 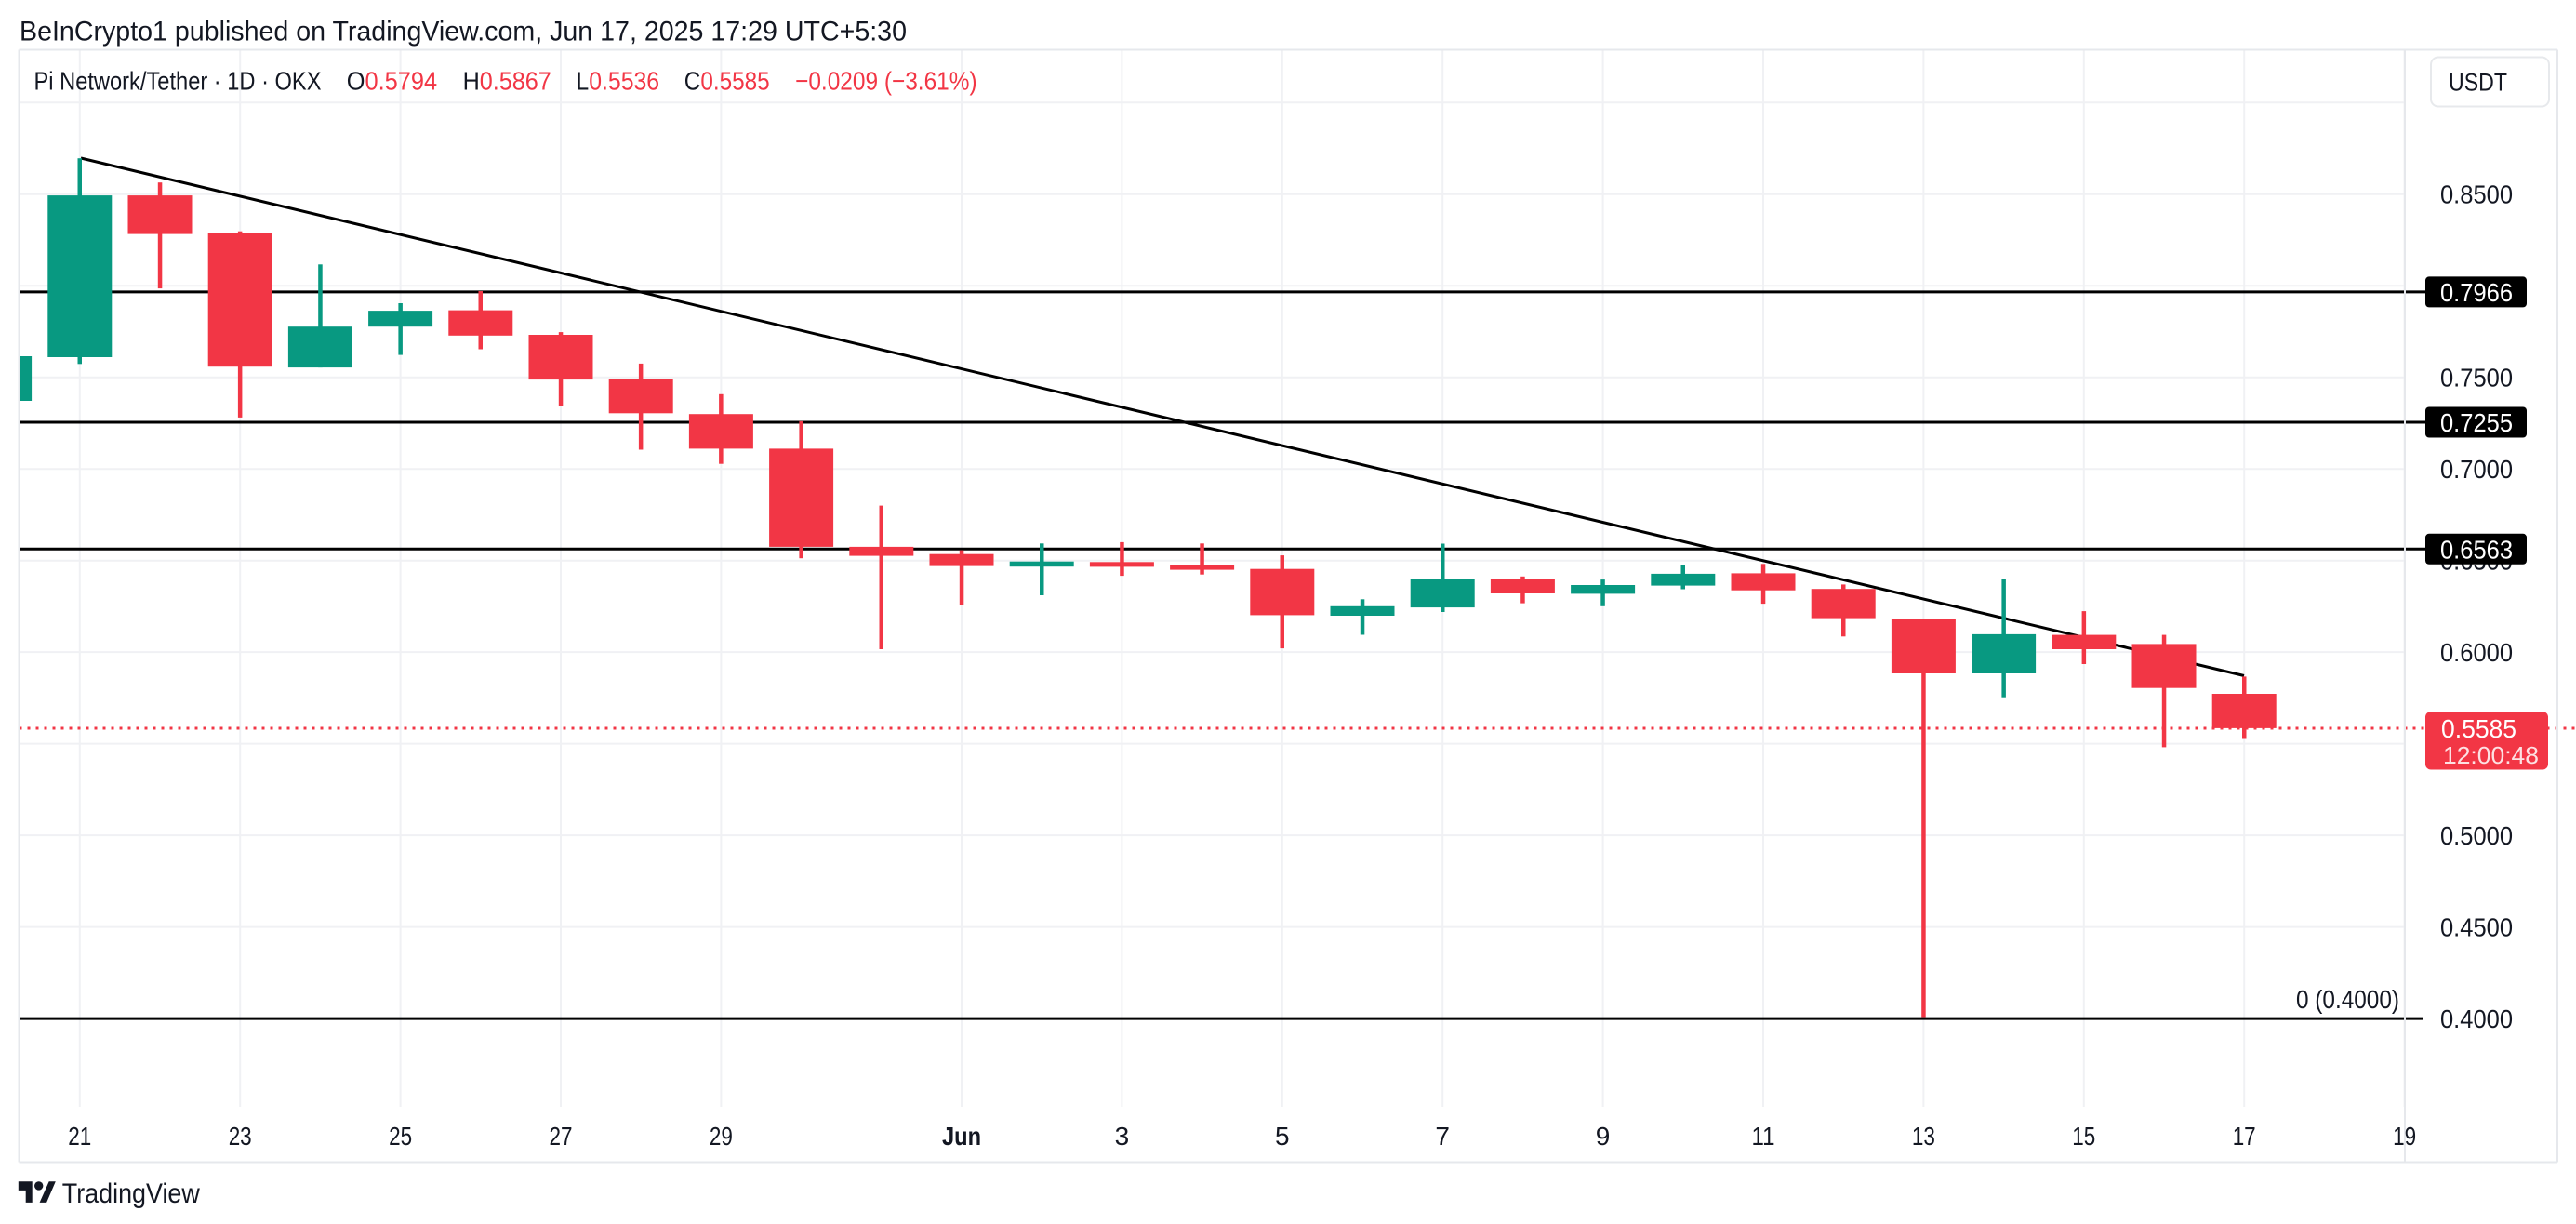 What do you see at coordinates (2476, 292) in the screenshot?
I see `svg-text: 0.7966` at bounding box center [2476, 292].